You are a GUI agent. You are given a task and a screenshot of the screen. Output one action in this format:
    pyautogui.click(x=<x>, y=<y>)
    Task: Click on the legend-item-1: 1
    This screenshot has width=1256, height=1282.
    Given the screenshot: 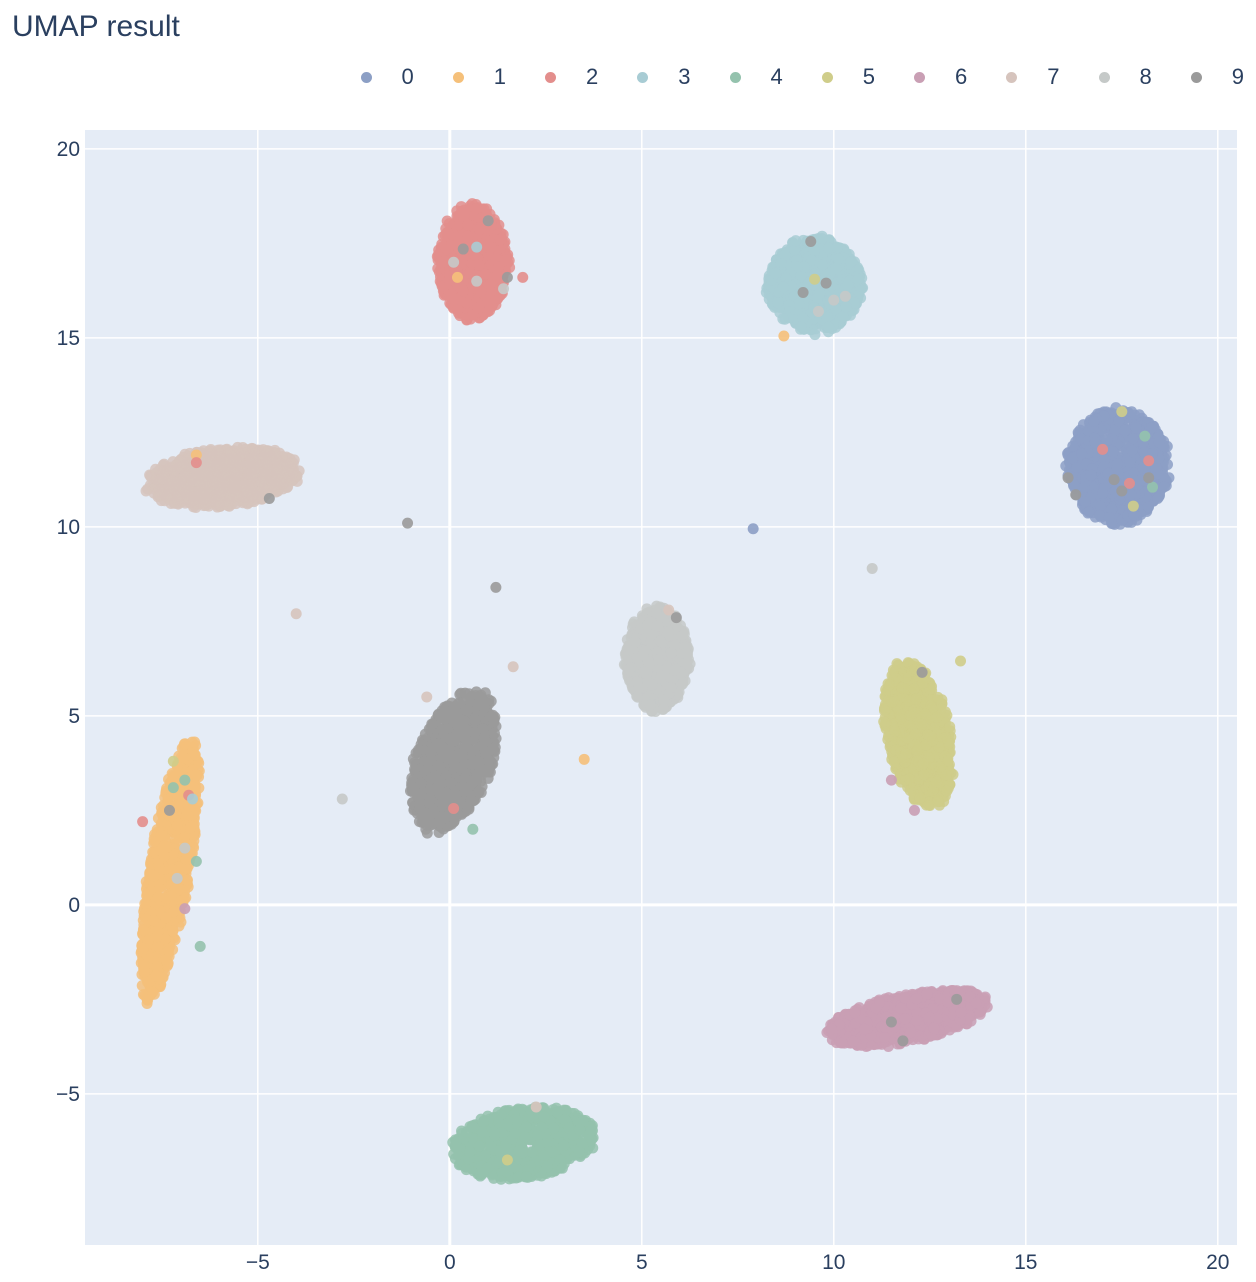 What is the action you would take?
    pyautogui.click(x=479, y=77)
    